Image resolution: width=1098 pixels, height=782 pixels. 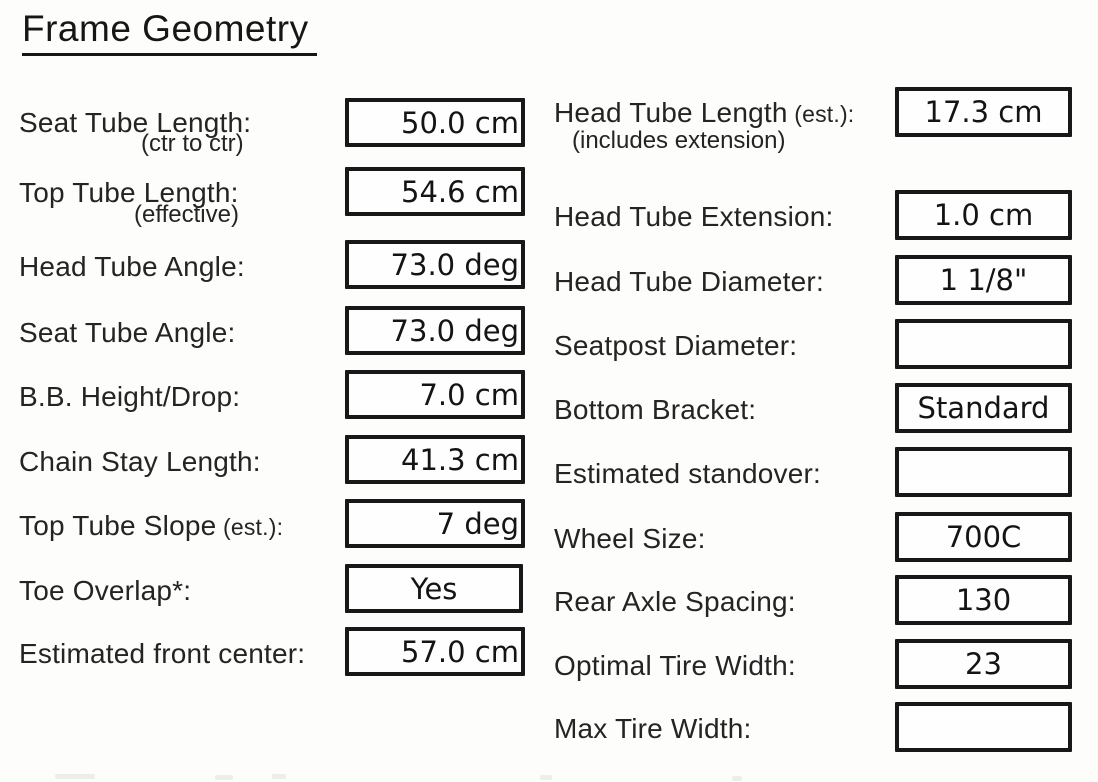 What do you see at coordinates (454, 330) in the screenshot?
I see `seat-tube-angle-value: 73.0 deg` at bounding box center [454, 330].